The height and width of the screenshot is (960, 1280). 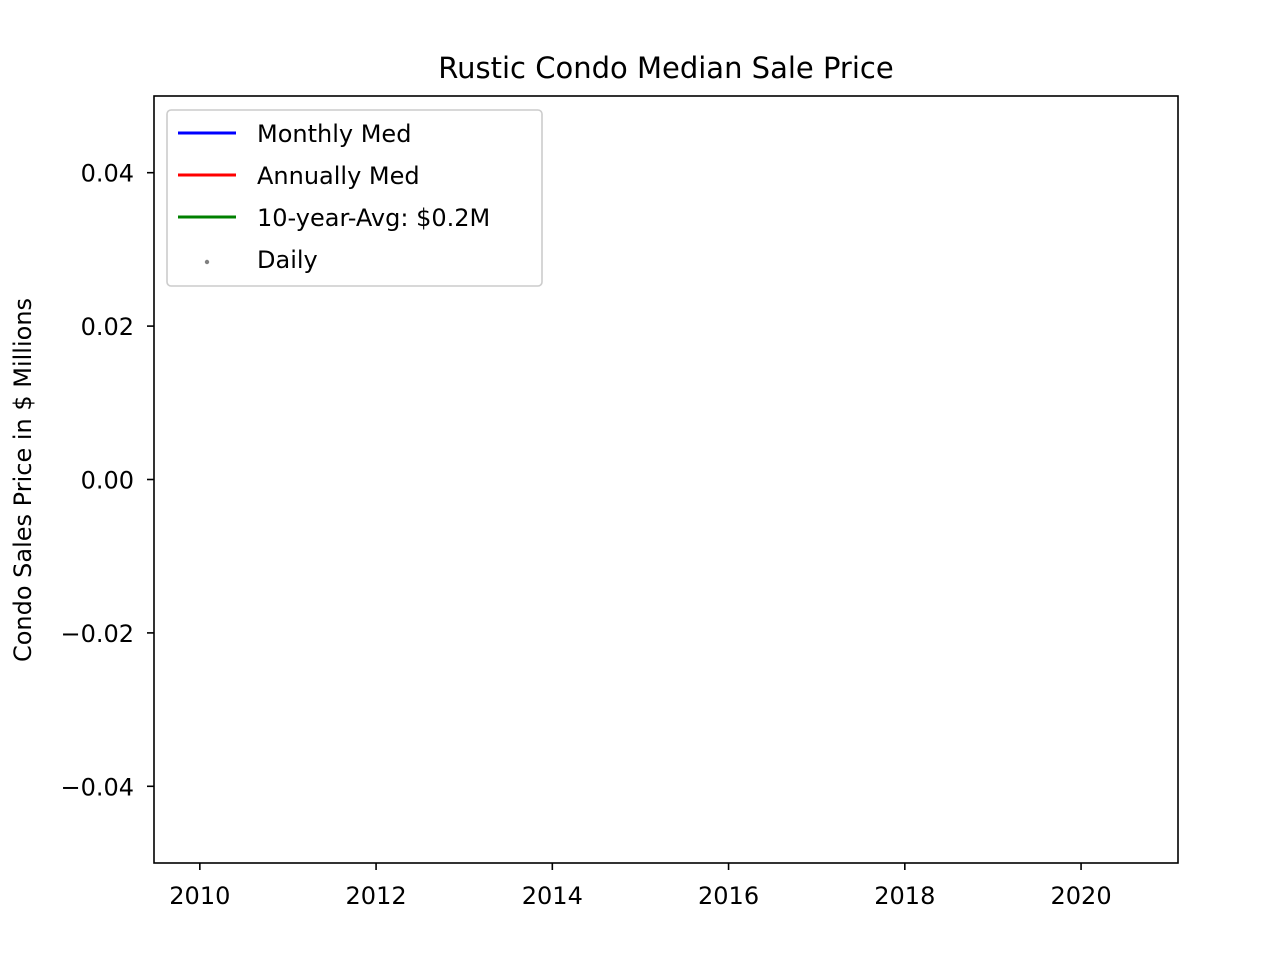 I want to click on y-tick-label: 0.04, so click(x=107, y=174).